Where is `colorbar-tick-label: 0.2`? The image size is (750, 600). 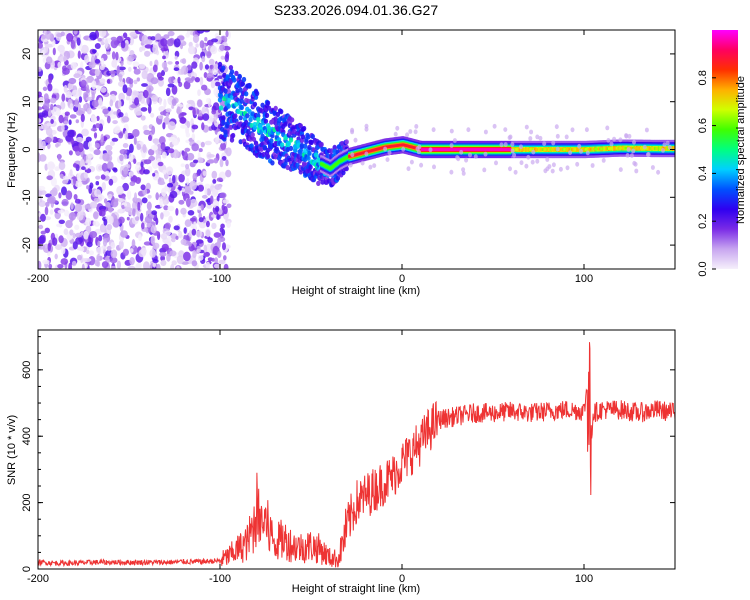
colorbar-tick-label: 0.2 is located at coordinates (703, 221).